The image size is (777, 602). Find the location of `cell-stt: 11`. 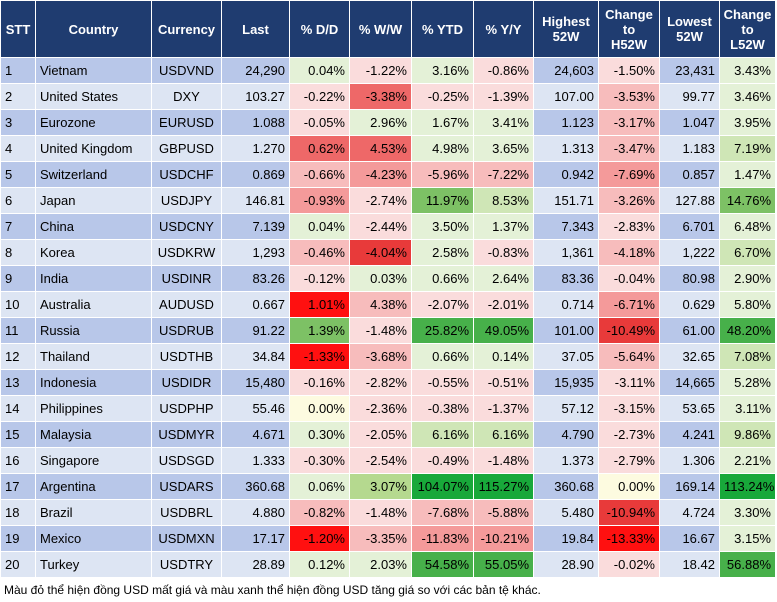

cell-stt: 11 is located at coordinates (18, 330).